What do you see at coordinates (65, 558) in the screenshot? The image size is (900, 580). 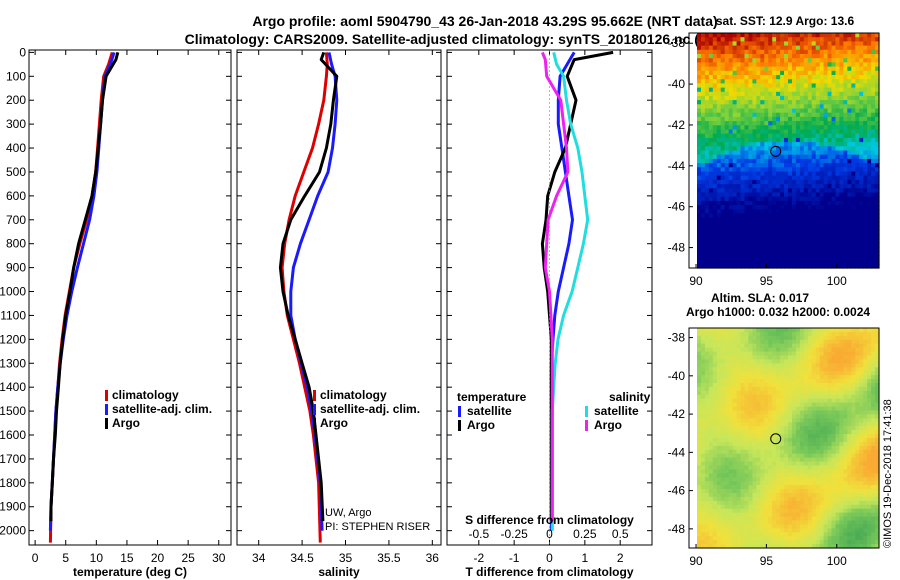 I see `temperature-xtick-label: 5` at bounding box center [65, 558].